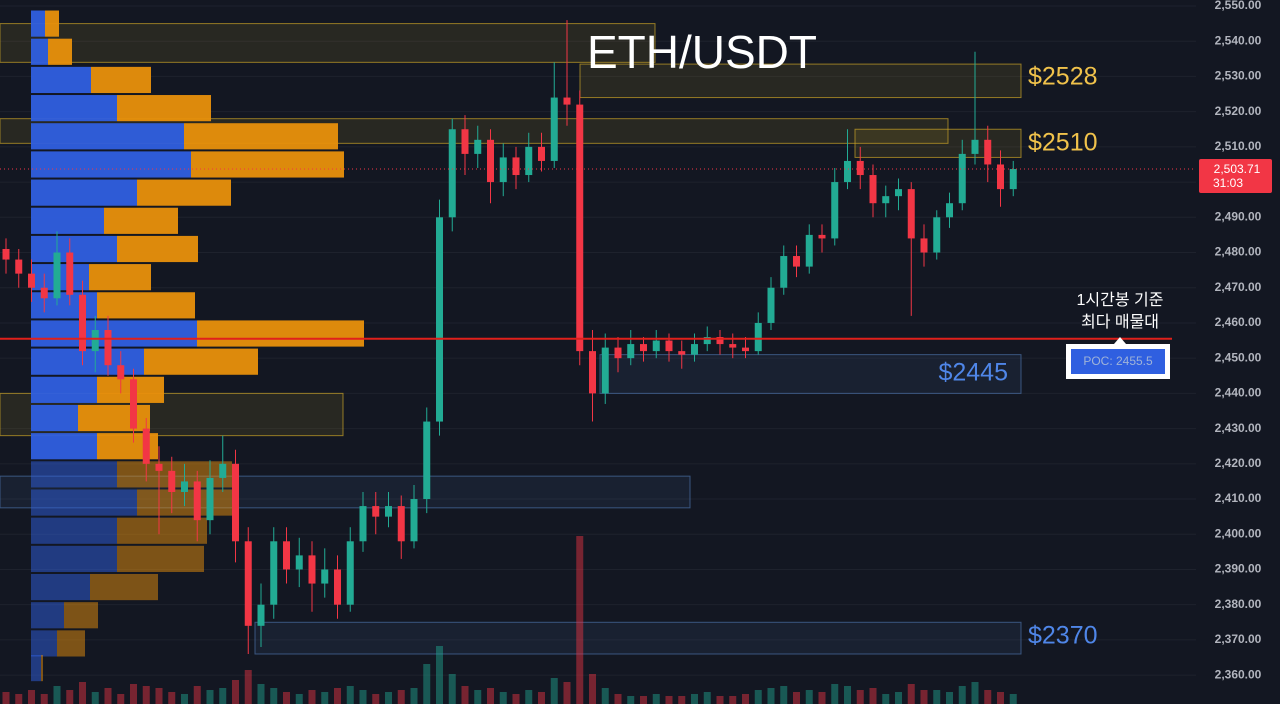 Image resolution: width=1280 pixels, height=704 pixels. I want to click on y-tick-label: 2,370.00, so click(1238, 639).